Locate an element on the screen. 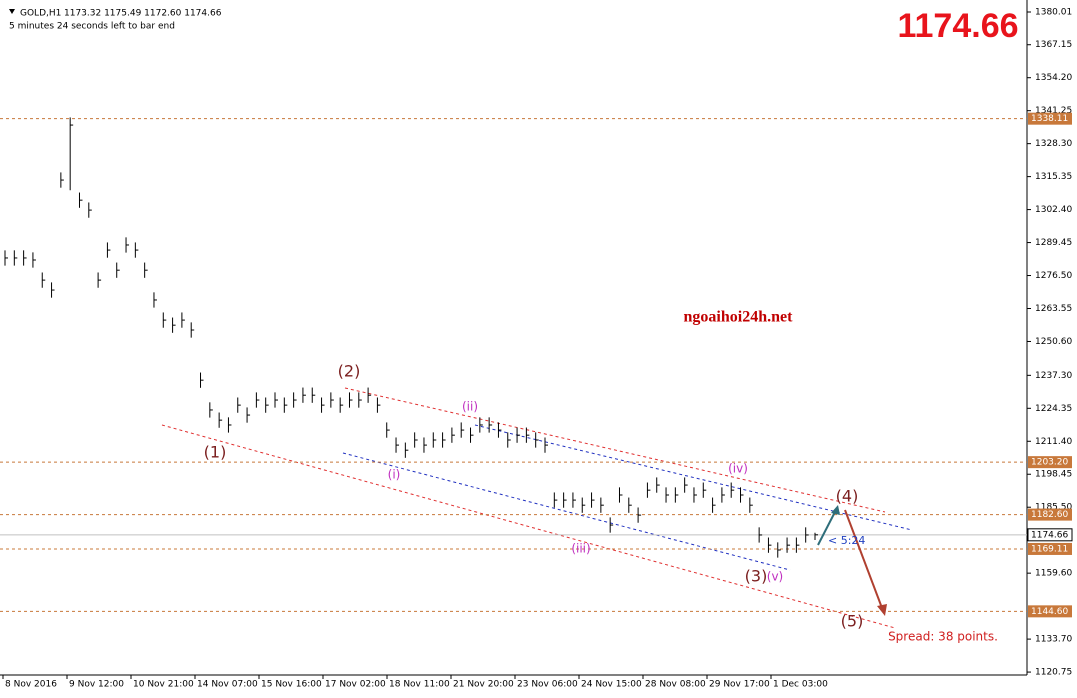 The image size is (1077, 698). y-tick-label: 1354.20 is located at coordinates (1053, 78).